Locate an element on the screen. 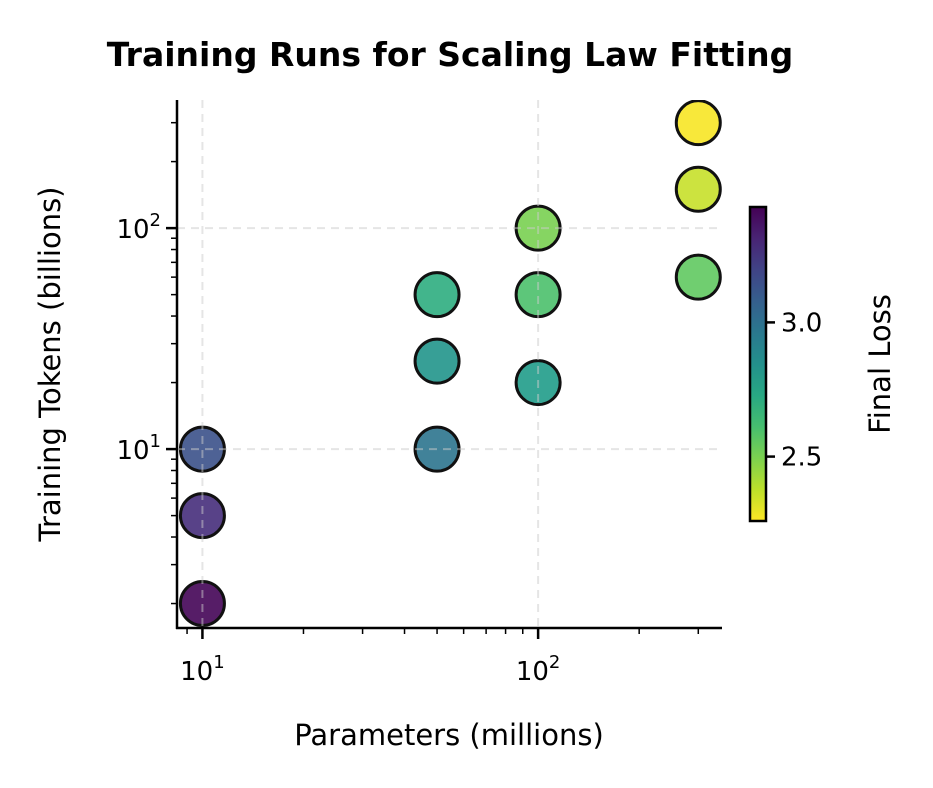 This screenshot has width=933, height=788. colorbar-tick-label: 3.0 is located at coordinates (801, 323).